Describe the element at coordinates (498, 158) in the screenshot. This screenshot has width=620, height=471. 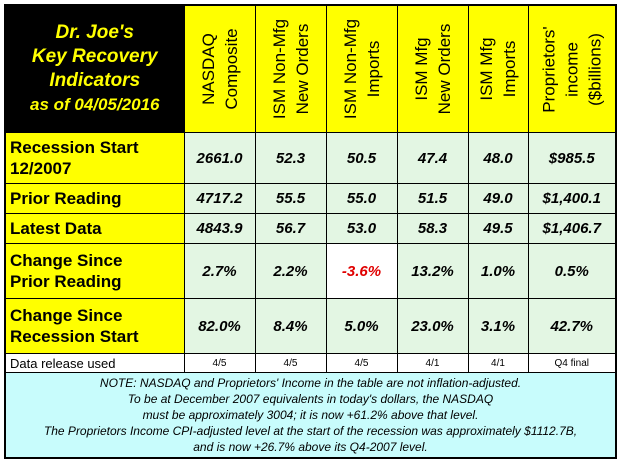
I see `value-cell: 48.0` at that location.